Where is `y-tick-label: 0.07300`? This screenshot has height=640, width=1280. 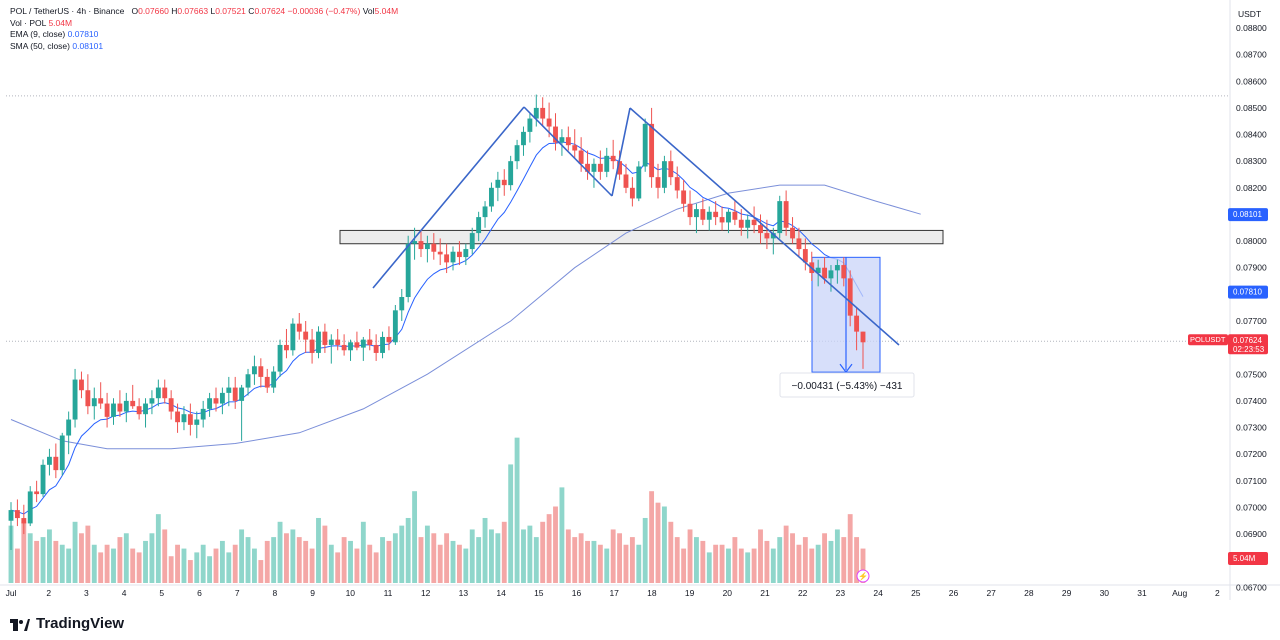
y-tick-label: 0.07300 is located at coordinates (1251, 428).